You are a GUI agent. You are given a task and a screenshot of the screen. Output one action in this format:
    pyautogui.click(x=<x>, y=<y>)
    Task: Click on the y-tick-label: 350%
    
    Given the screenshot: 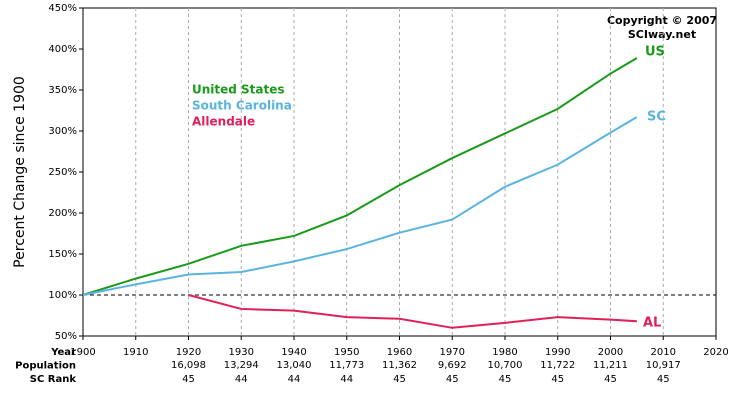 What is the action you would take?
    pyautogui.click(x=62, y=90)
    